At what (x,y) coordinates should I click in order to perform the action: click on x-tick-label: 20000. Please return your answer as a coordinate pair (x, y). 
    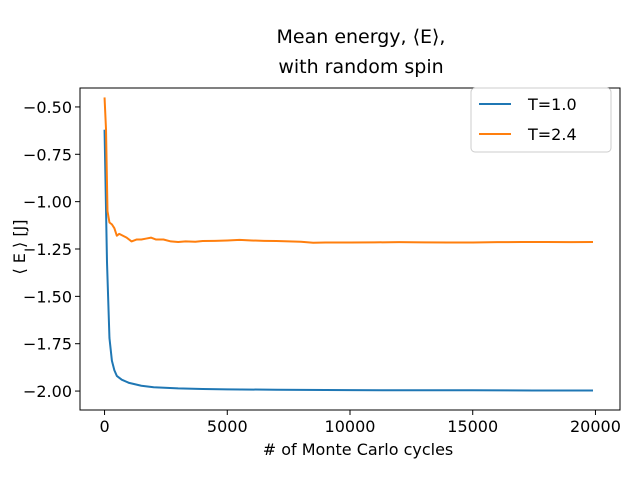
    Looking at the image, I should click on (595, 426).